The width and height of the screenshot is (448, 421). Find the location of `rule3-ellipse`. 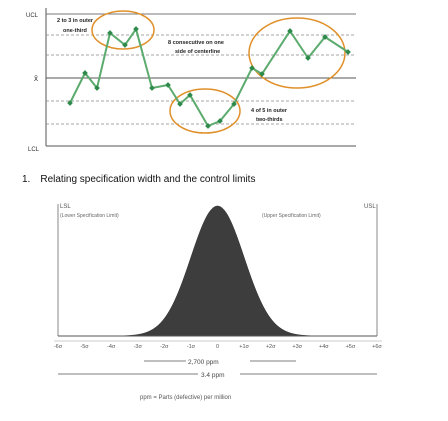

rule3-ellipse is located at coordinates (205, 111).